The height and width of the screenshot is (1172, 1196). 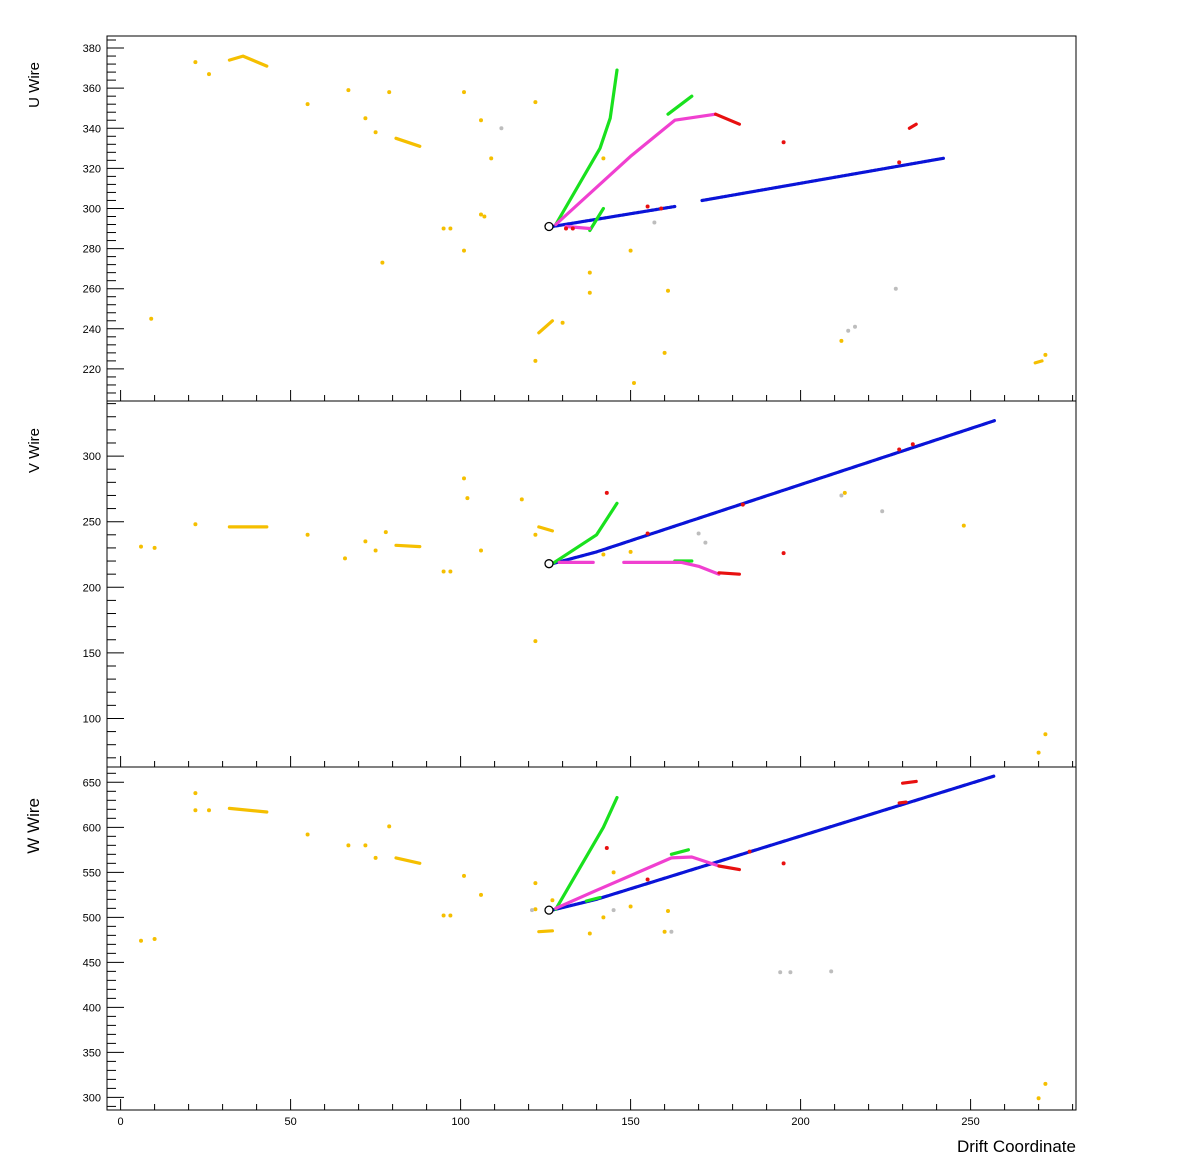 What do you see at coordinates (92, 370) in the screenshot?
I see `y-tick-label: 220` at bounding box center [92, 370].